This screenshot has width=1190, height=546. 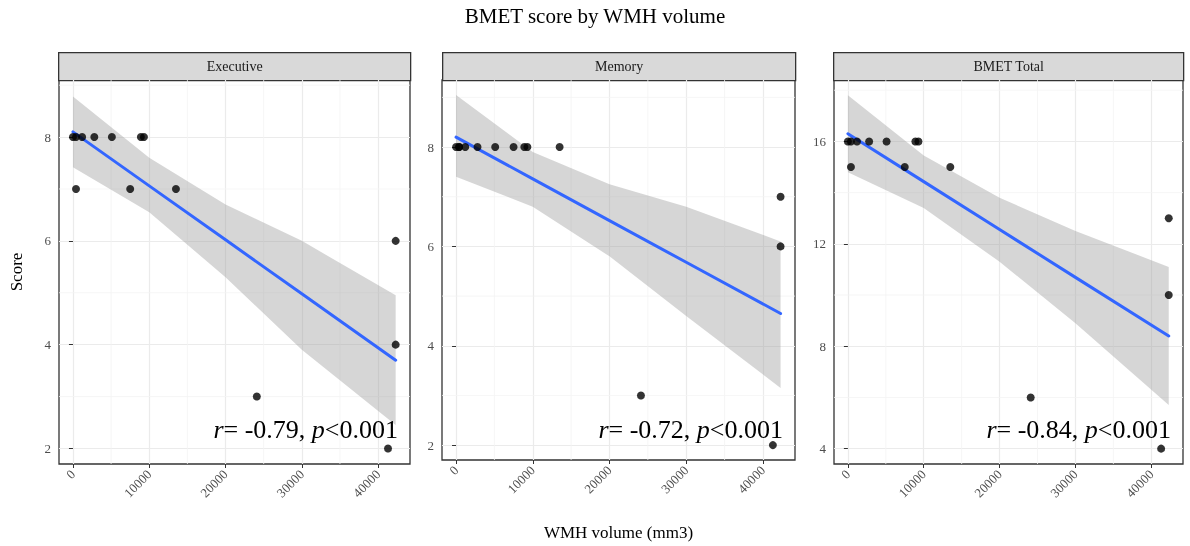 What do you see at coordinates (1079, 429) in the screenshot?
I see `annotation: r= -0.84, p<0.001` at bounding box center [1079, 429].